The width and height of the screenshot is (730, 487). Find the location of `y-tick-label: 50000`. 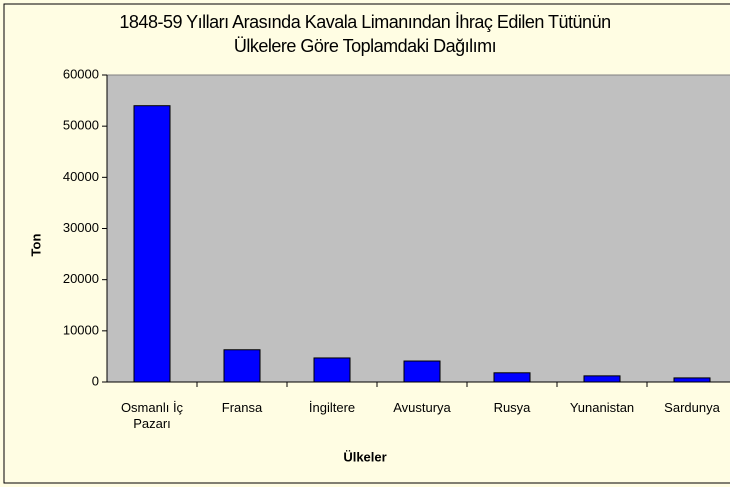

y-tick-label: 50000 is located at coordinates (81, 125).